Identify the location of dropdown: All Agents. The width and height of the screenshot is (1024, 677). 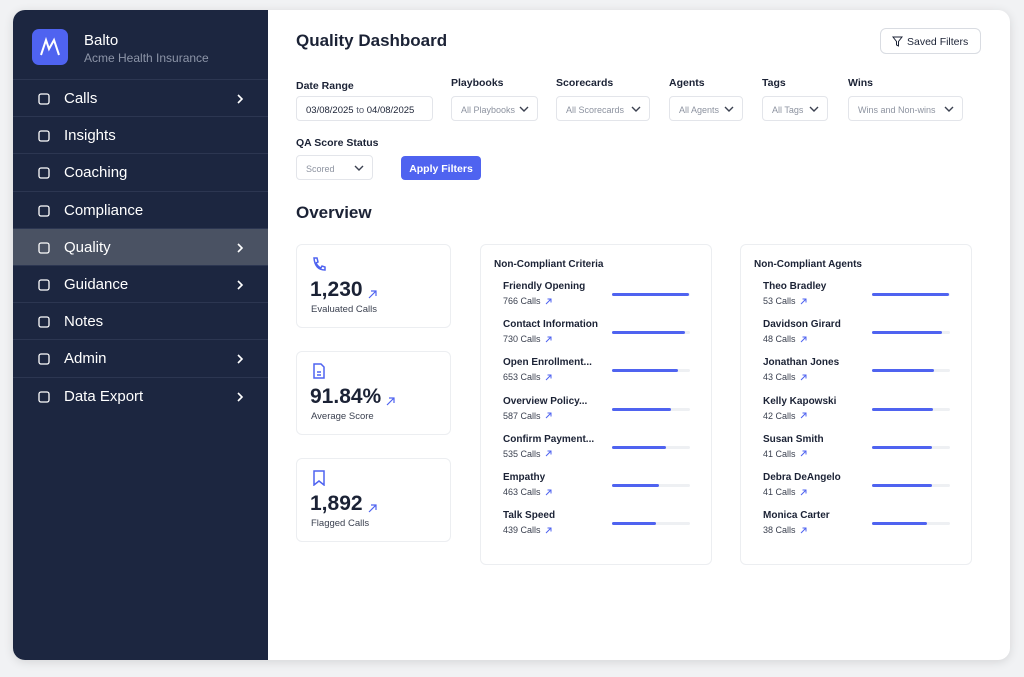
(706, 108).